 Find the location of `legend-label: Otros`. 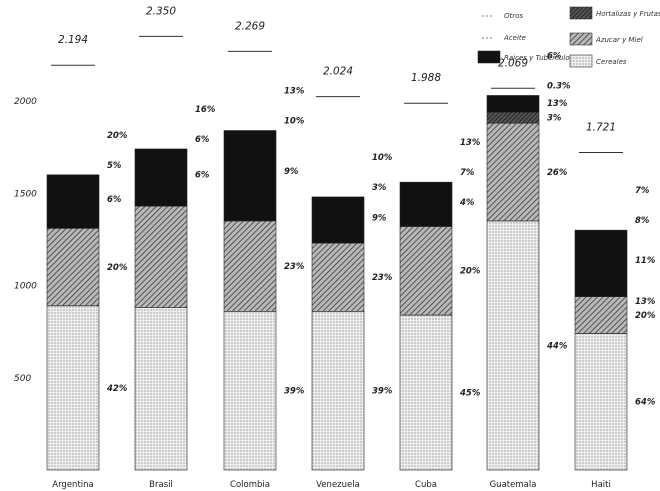

legend-label: Otros is located at coordinates (513, 16).